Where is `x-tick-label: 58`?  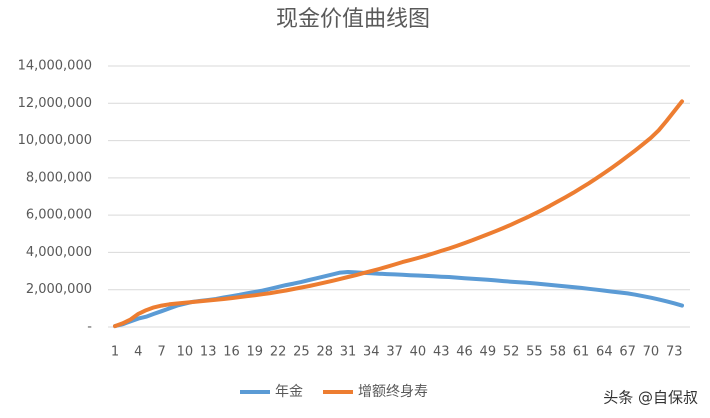 x-tick-label: 58 is located at coordinates (557, 352).